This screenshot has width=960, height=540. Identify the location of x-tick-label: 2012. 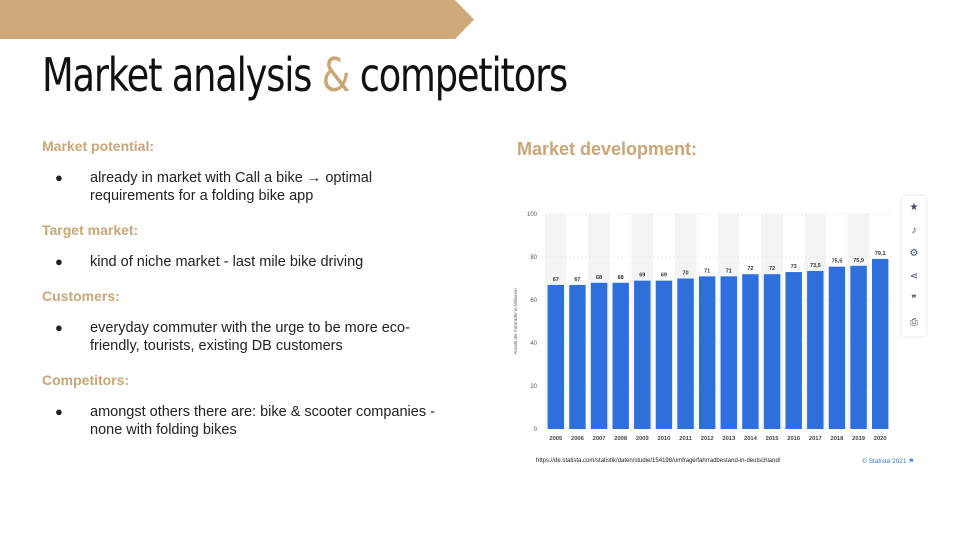
(707, 439).